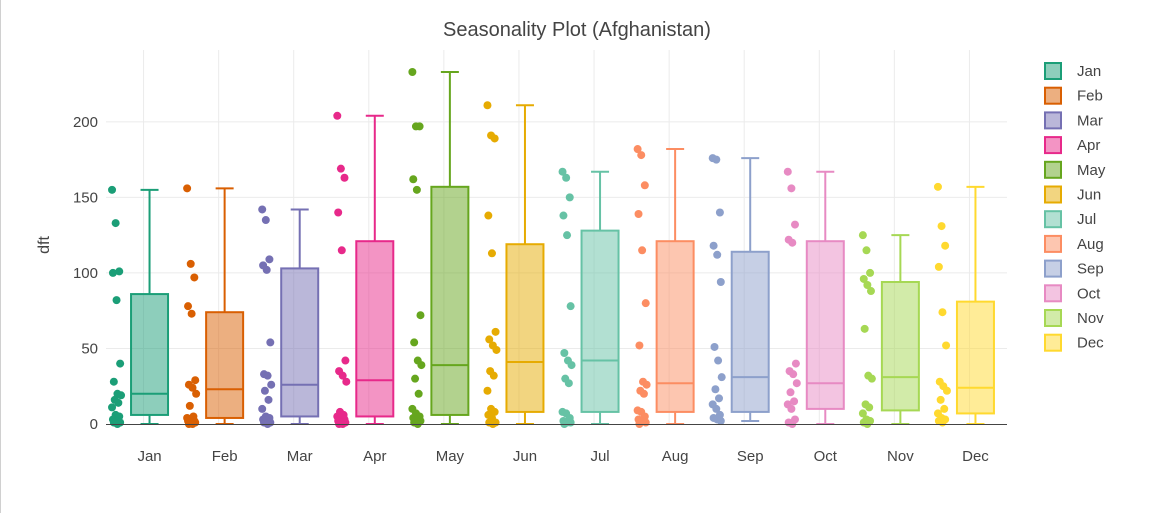  Describe the element at coordinates (85, 122) in the screenshot. I see `y-tick-label: 200` at that location.